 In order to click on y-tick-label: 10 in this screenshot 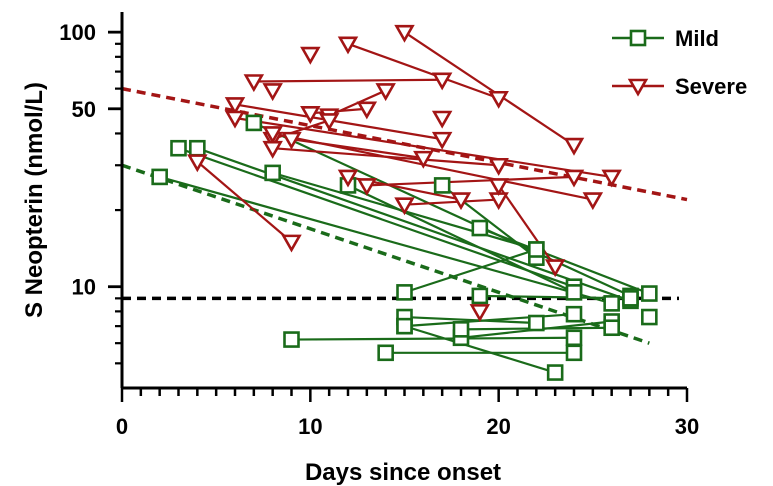, I will do `click(84, 287)`.